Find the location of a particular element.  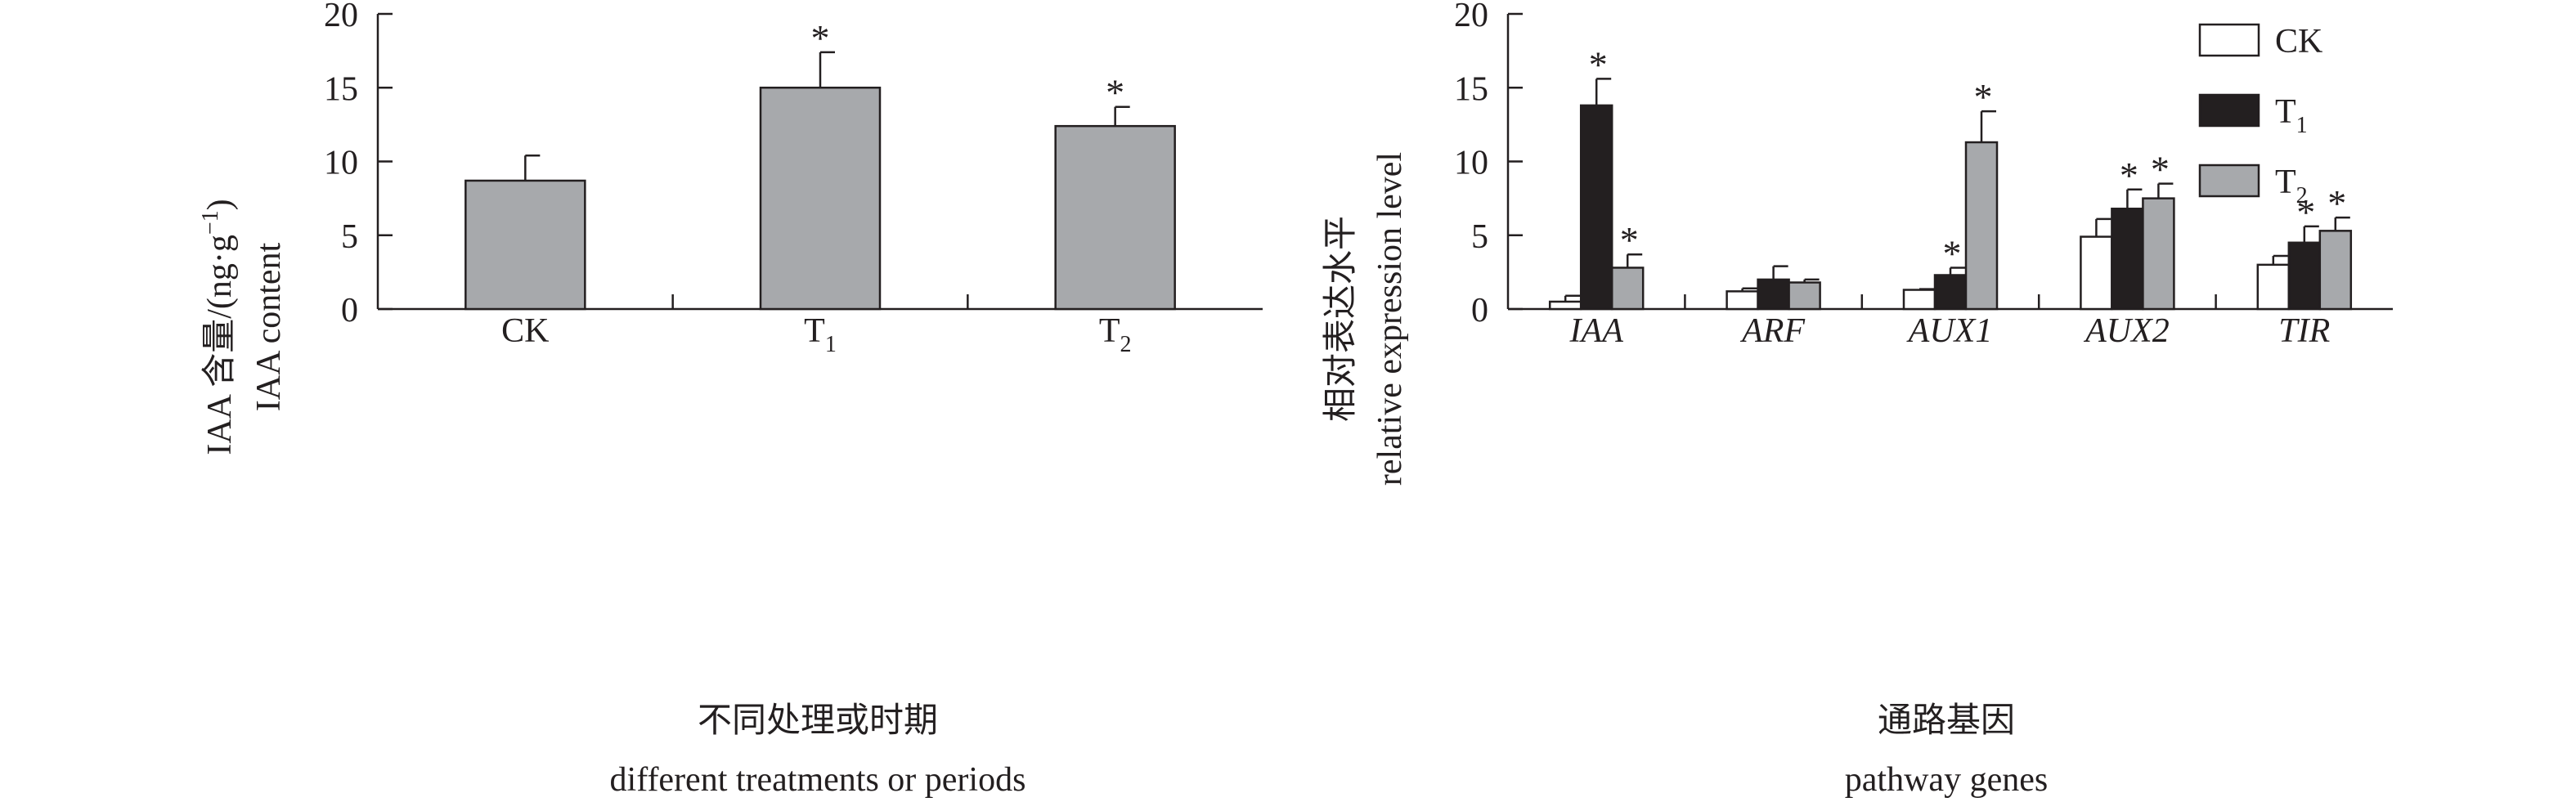

legend-label-0: CK is located at coordinates (2298, 41).